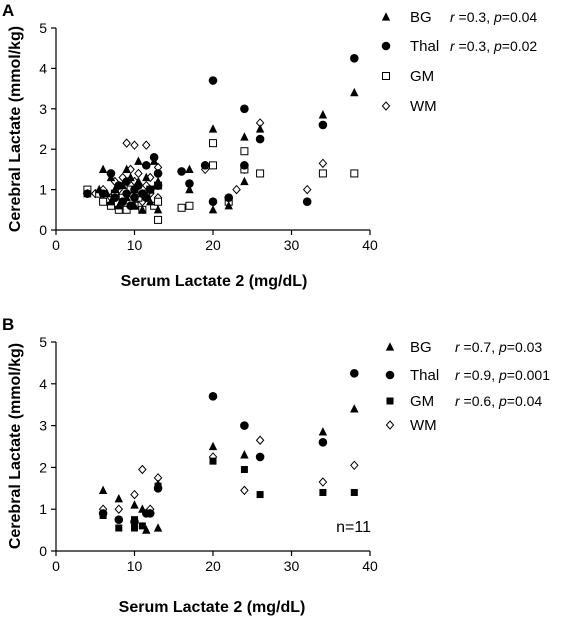 Image resolution: width=561 pixels, height=617 pixels. I want to click on panel-letter: B, so click(8, 324).